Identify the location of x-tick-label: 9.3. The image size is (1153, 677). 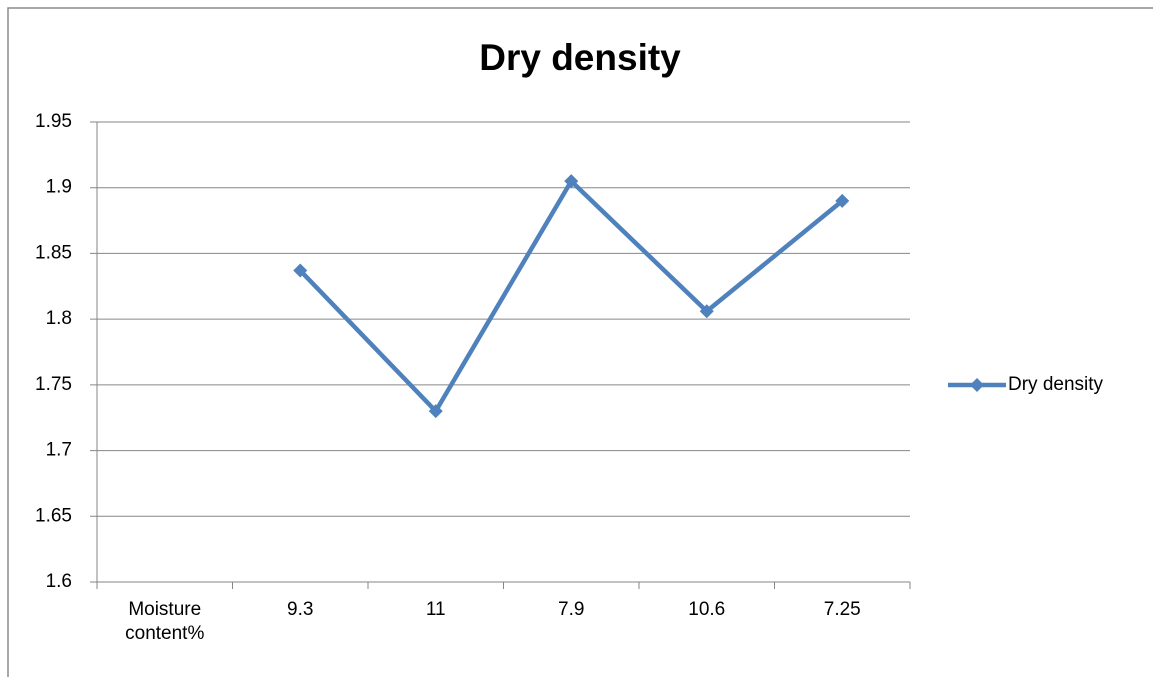
(300, 609).